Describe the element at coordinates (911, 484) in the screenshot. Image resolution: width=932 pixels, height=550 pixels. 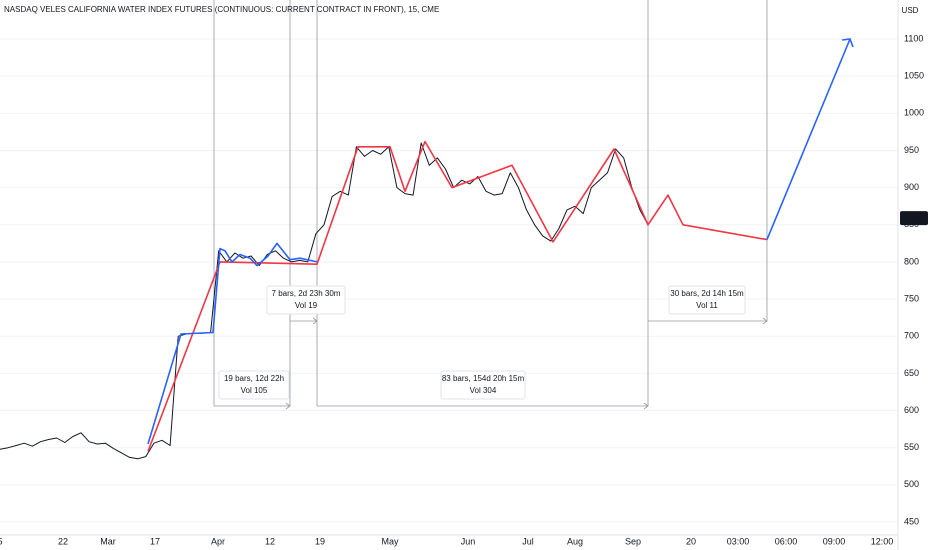
I see `y-tick-label: 500` at that location.